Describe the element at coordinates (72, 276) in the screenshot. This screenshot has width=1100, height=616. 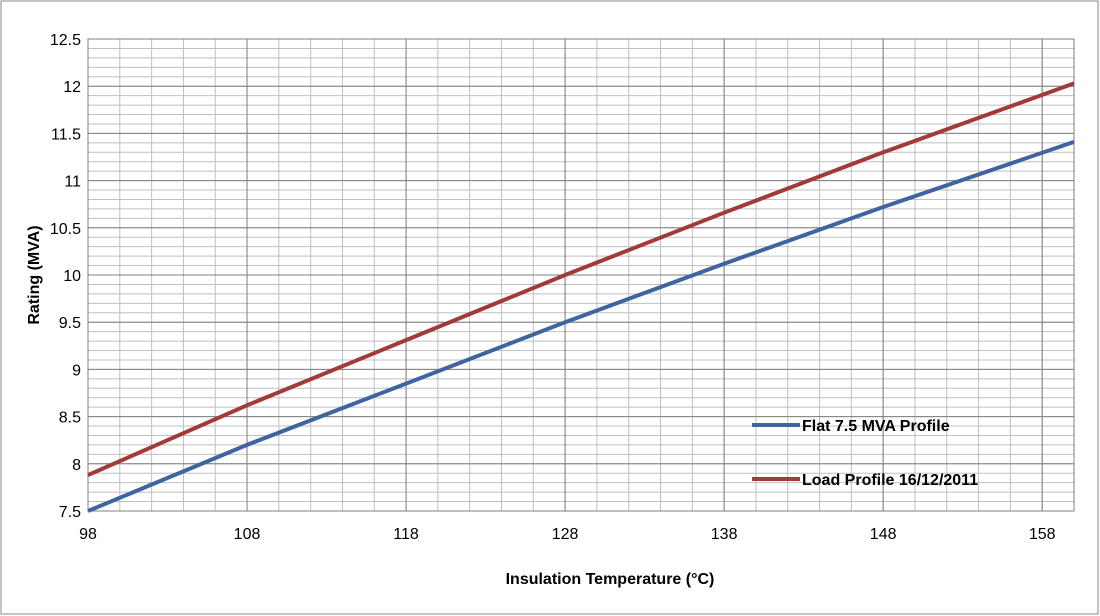
I see `y-tick-label: 10` at that location.